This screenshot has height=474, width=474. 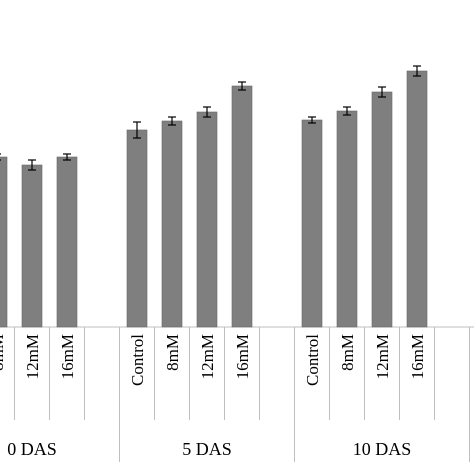 What do you see at coordinates (382, 449) in the screenshot?
I see `group-label: 10 DAS` at bounding box center [382, 449].